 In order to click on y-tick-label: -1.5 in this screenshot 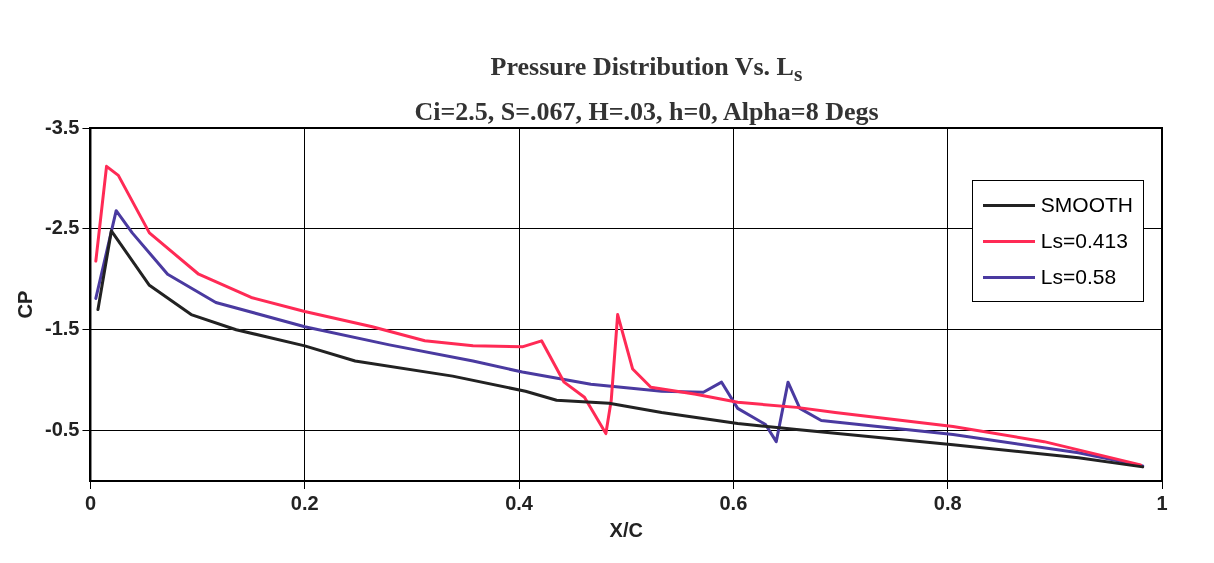, I will do `click(62, 328)`.